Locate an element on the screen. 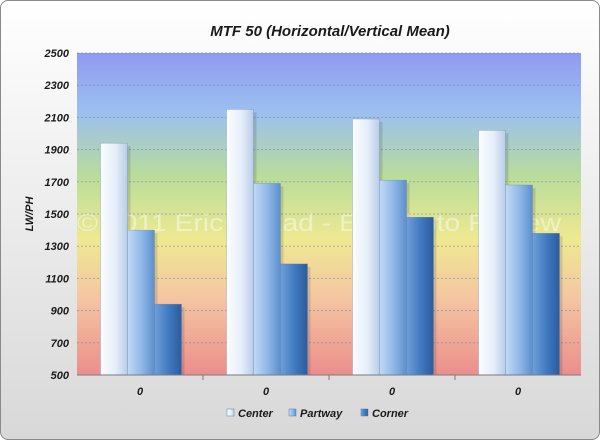 The width and height of the screenshot is (600, 440). y-tick-label: 1100 is located at coordinates (57, 279).